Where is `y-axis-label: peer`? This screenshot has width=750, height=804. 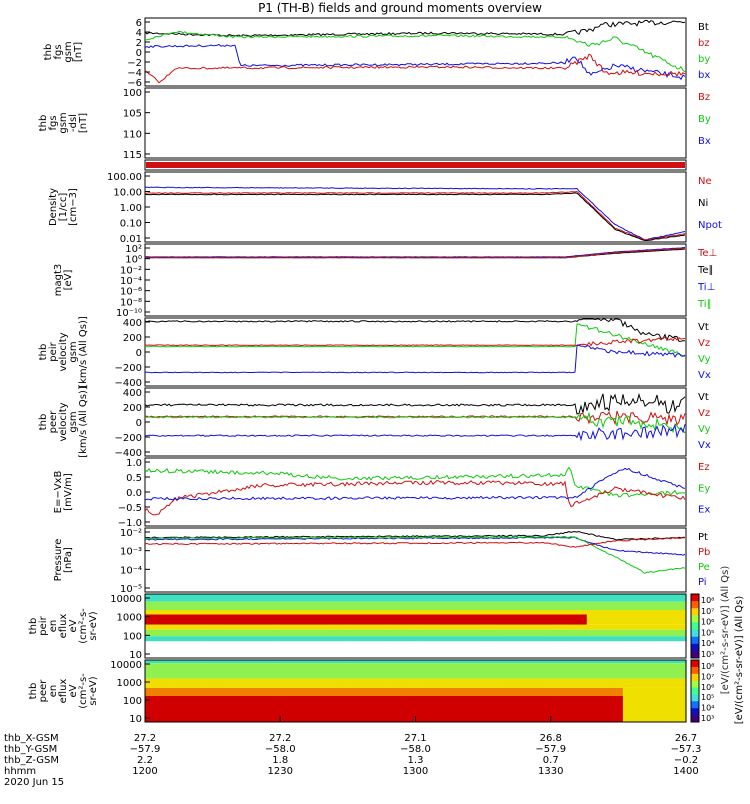 y-axis-label: peer is located at coordinates (43, 691).